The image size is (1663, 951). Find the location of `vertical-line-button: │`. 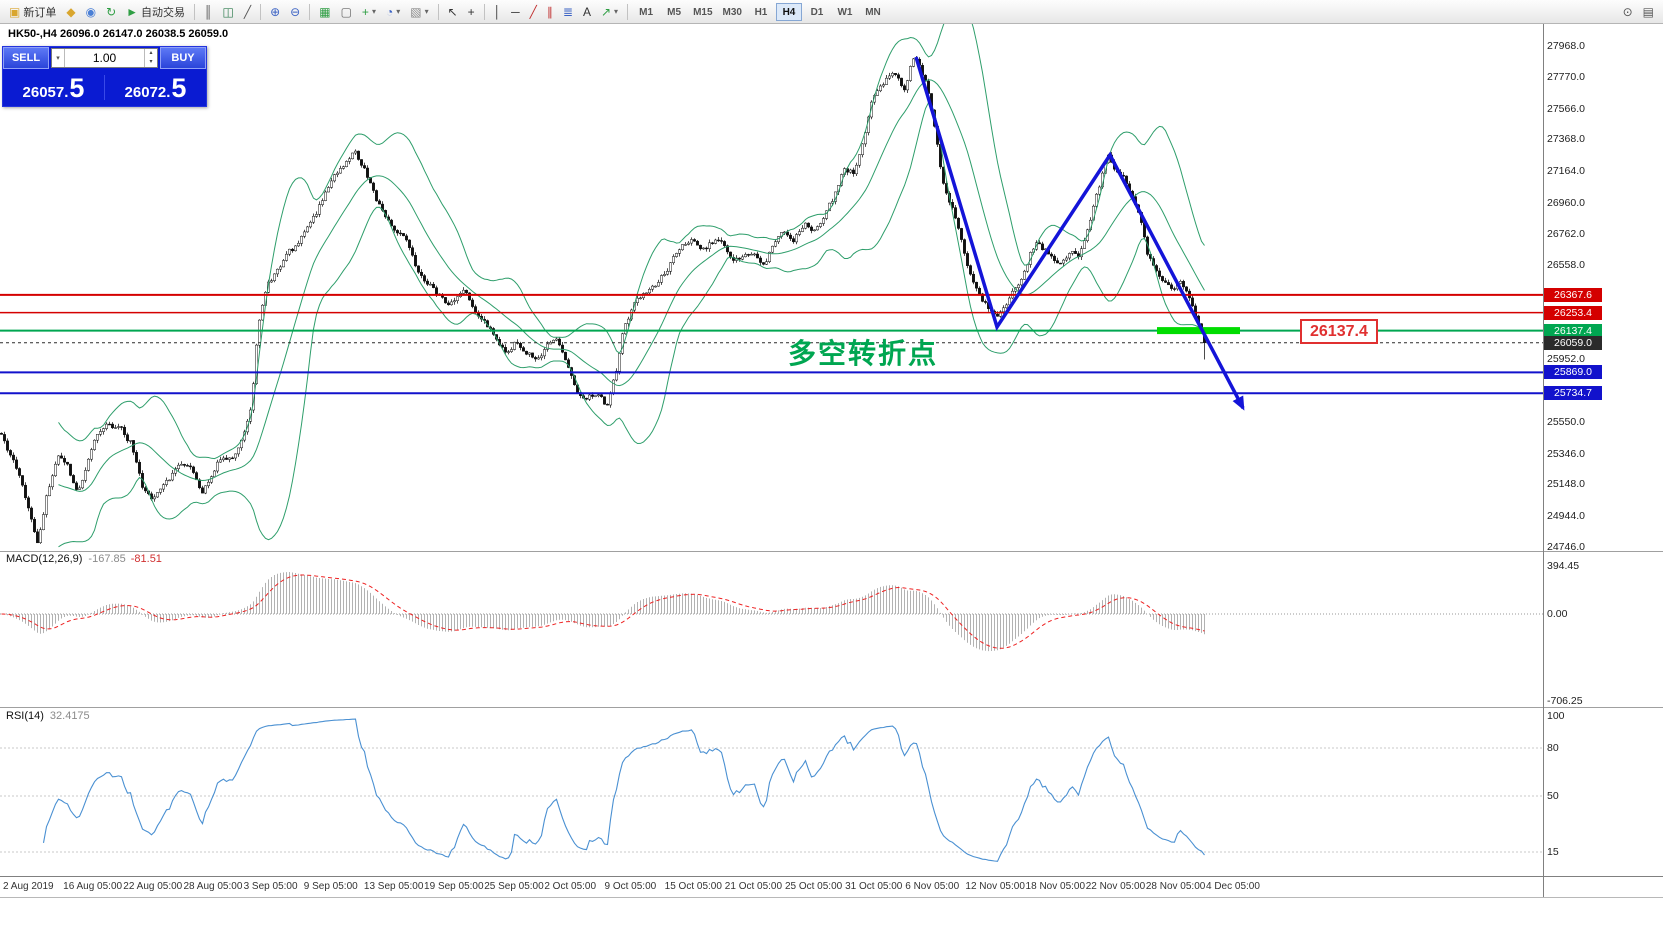

vertical-line-button: │ is located at coordinates (498, 12).